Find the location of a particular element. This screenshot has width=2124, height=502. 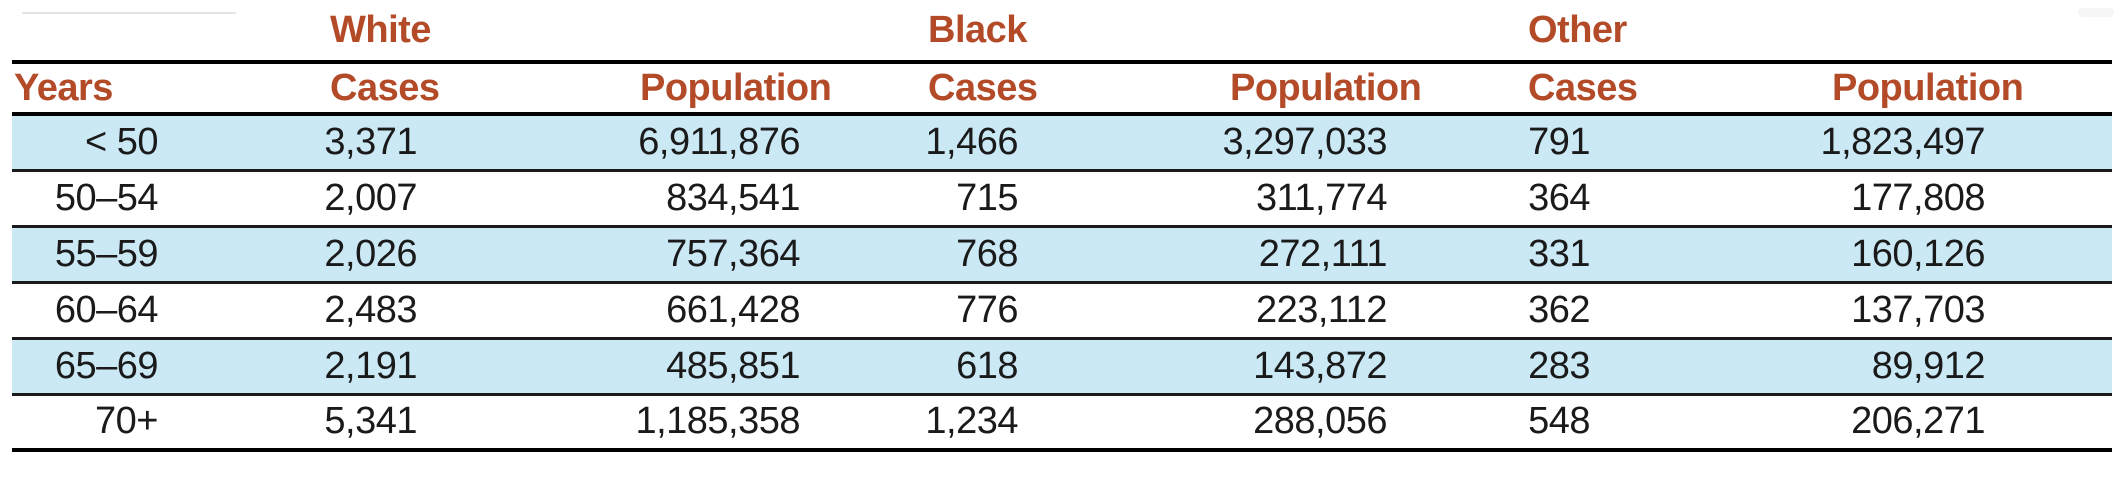

scan-artifact-line is located at coordinates (129, 13).